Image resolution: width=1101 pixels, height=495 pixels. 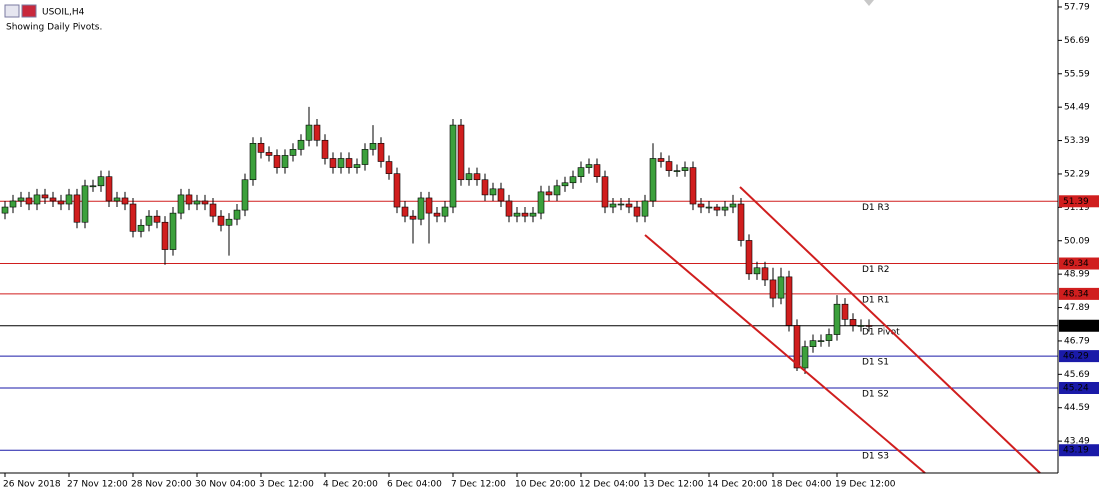 I want to click on price-box-label: 45.24, so click(x=1076, y=388).